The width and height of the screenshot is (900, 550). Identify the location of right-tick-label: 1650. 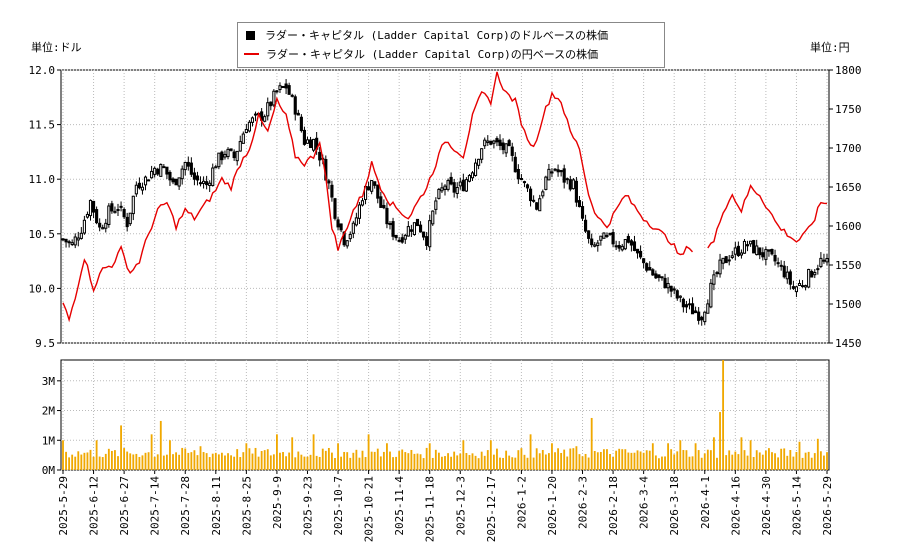
(848, 187).